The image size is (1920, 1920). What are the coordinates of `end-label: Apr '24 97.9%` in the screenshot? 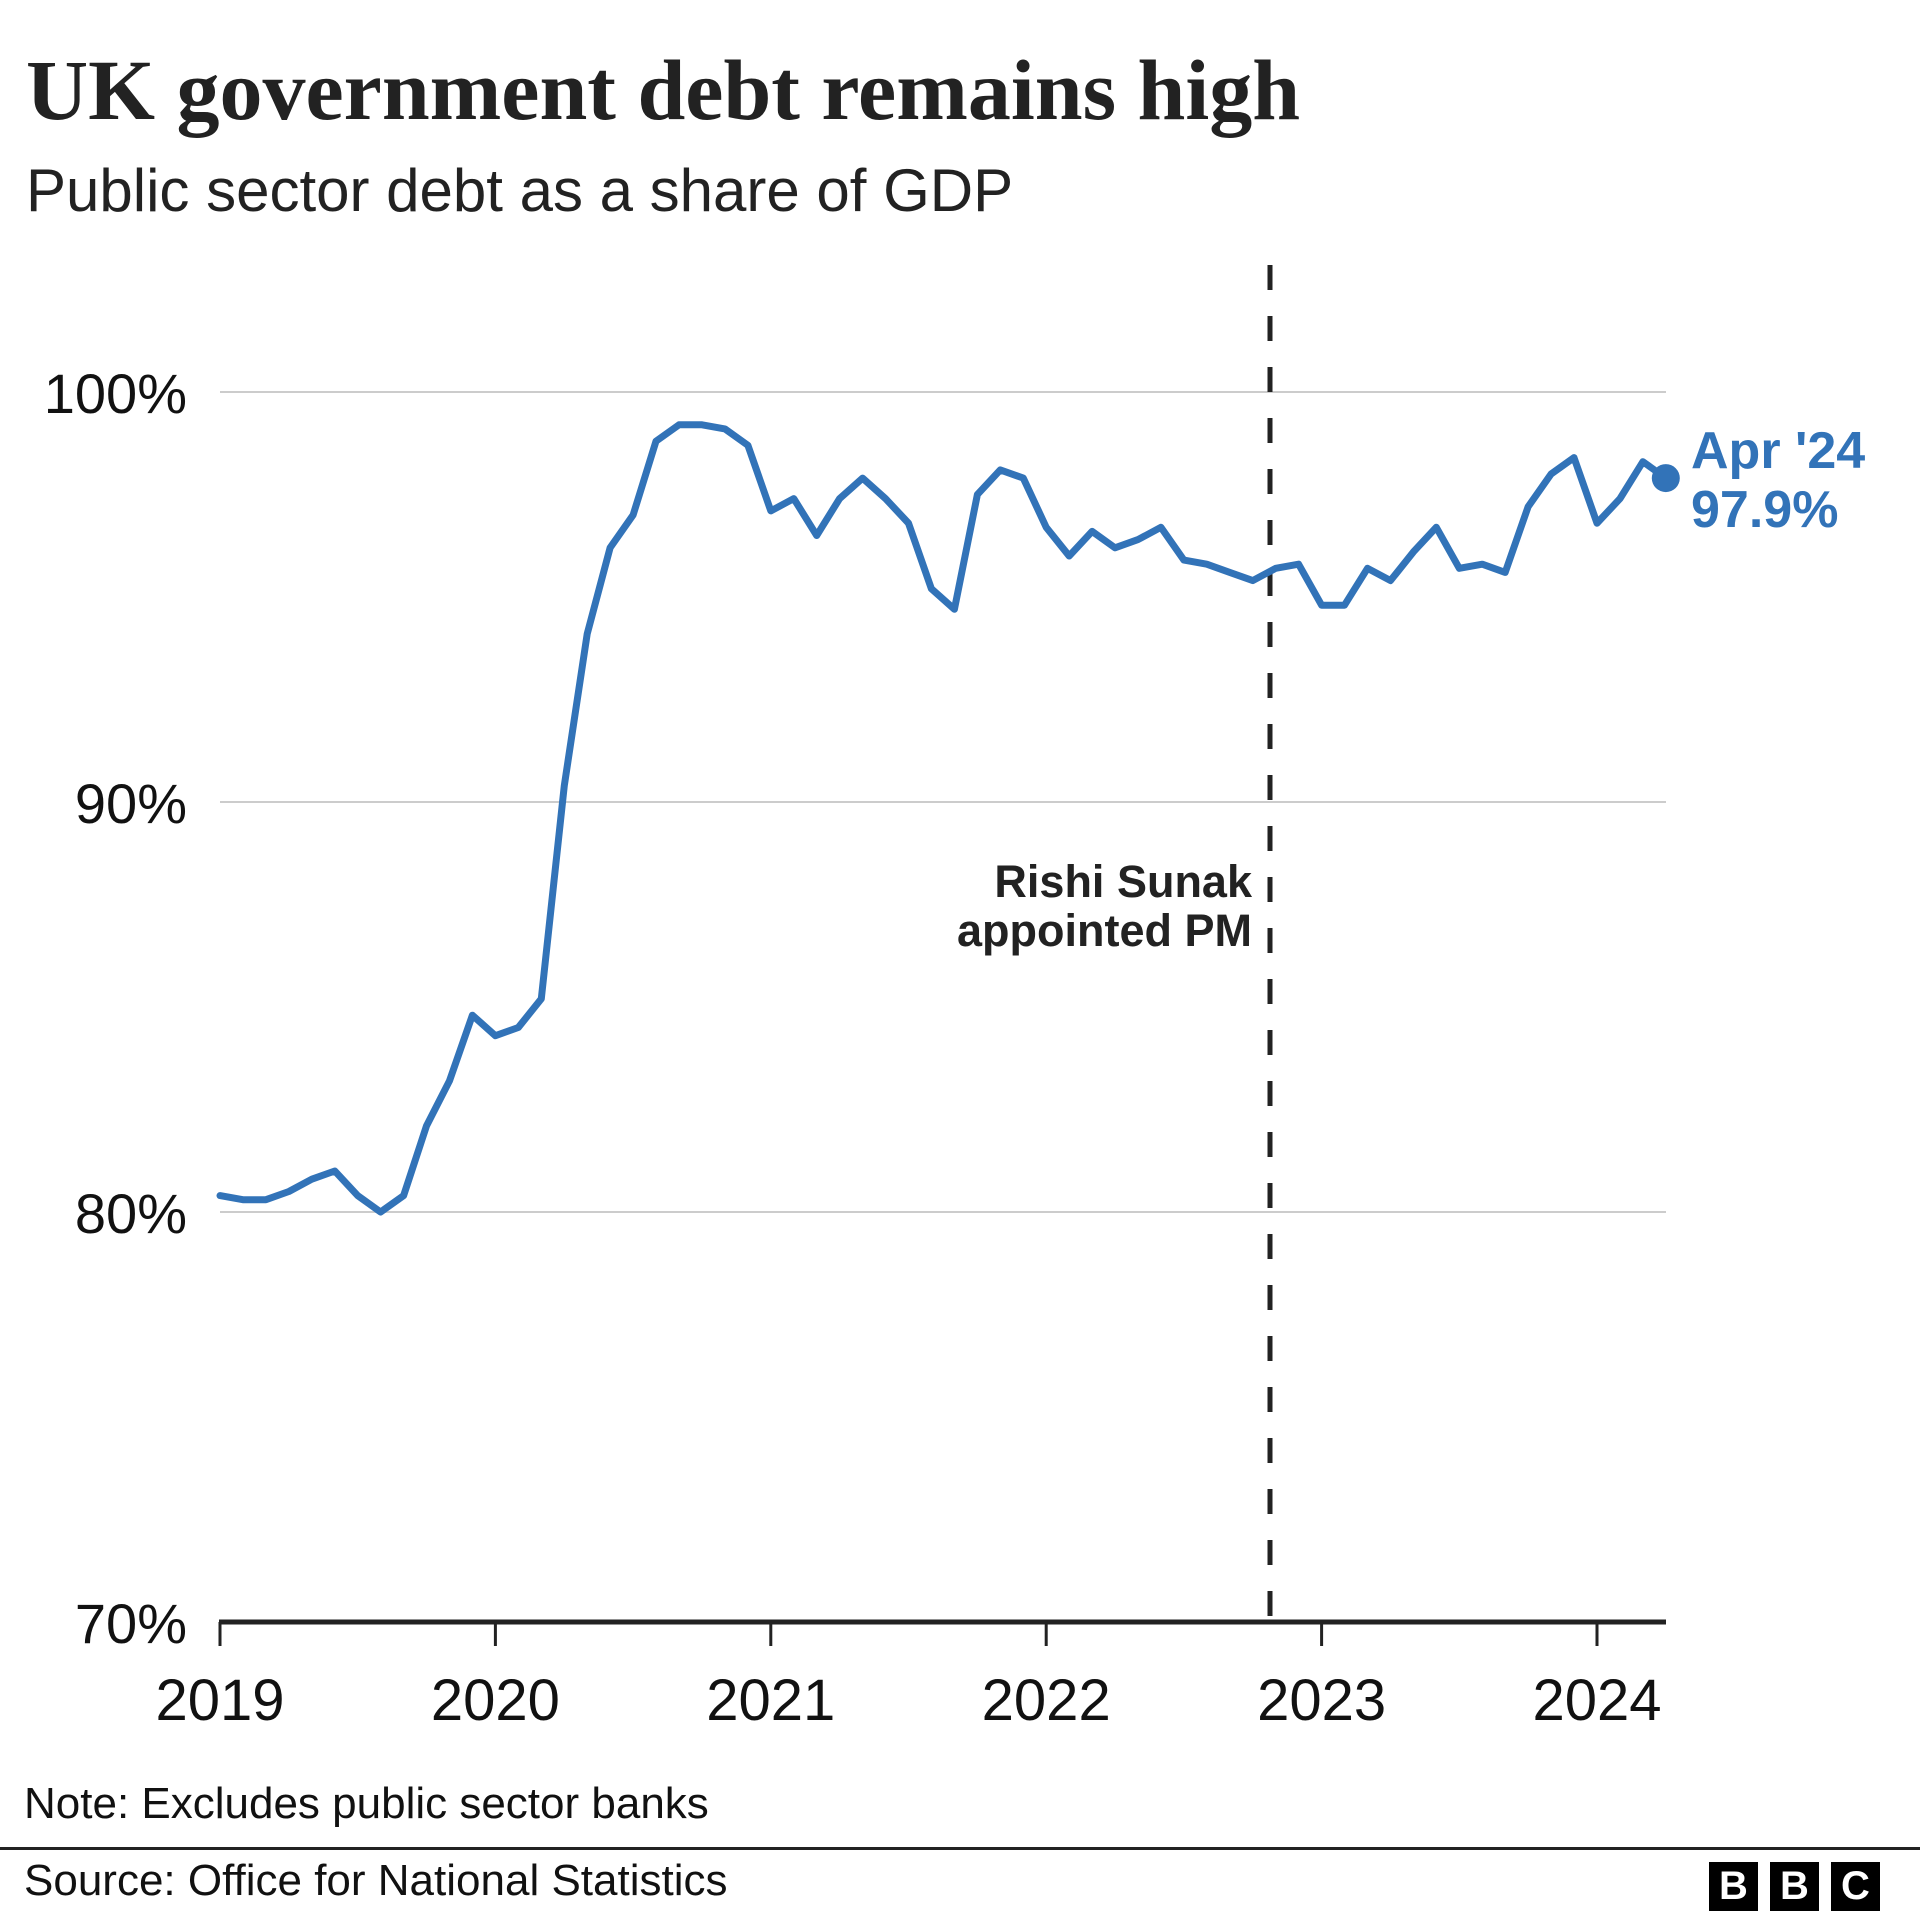 It's located at (1778, 480).